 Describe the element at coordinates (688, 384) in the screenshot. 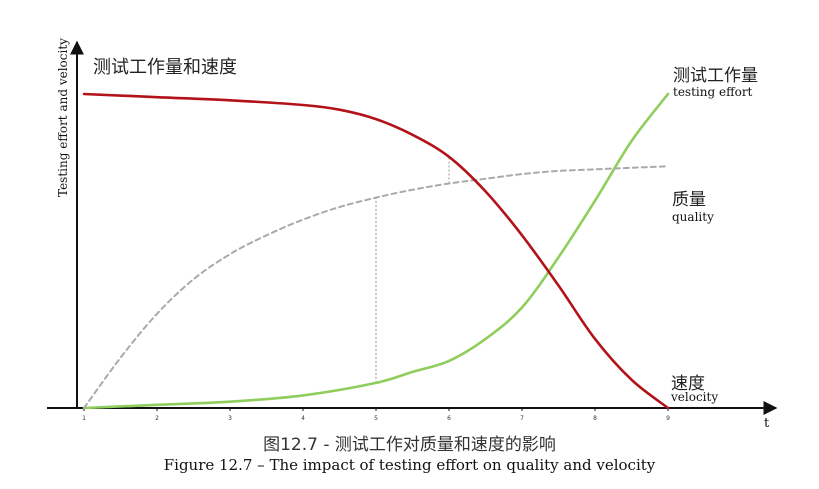

I see `series-label-velocity-cn: 速度` at that location.